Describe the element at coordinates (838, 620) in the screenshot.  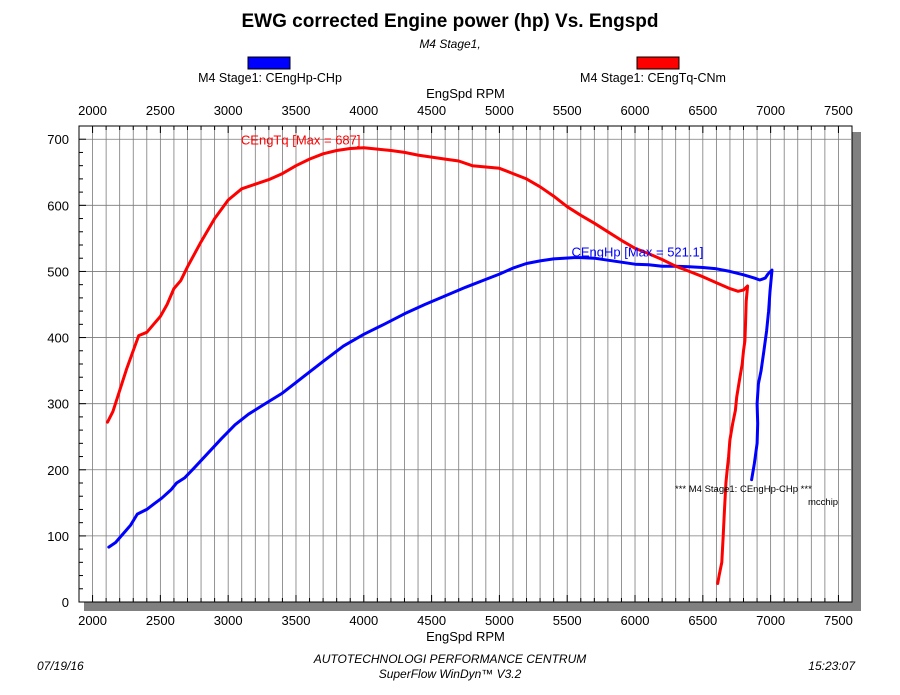
I see `x-tick-label-bottom: 7500` at that location.